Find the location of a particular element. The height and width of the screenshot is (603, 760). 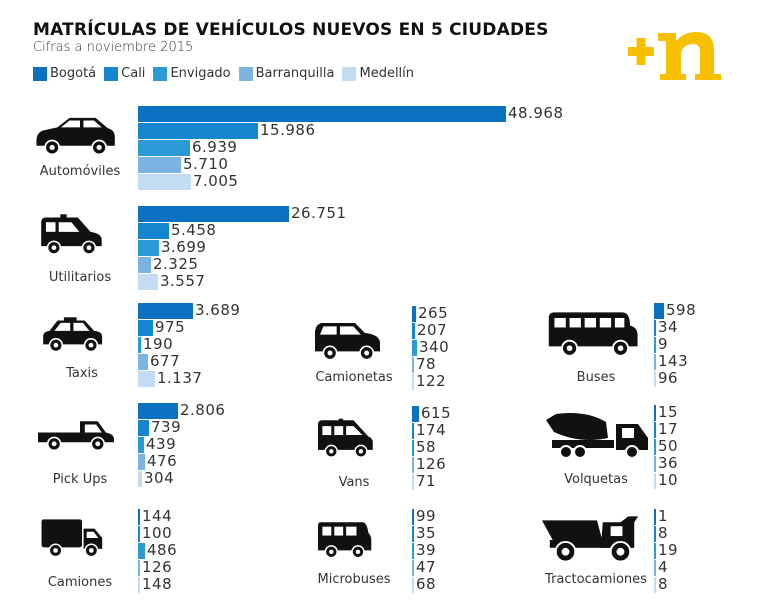

bar-row: 340 is located at coordinates (430, 347).